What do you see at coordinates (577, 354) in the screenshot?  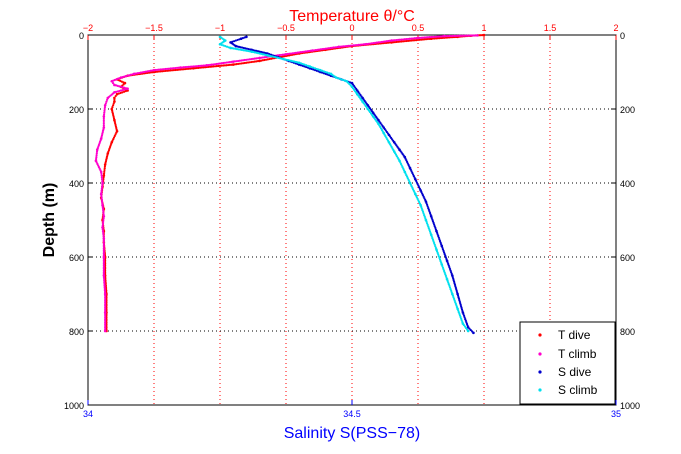 I see `legend-label-t-climb: T climb` at bounding box center [577, 354].